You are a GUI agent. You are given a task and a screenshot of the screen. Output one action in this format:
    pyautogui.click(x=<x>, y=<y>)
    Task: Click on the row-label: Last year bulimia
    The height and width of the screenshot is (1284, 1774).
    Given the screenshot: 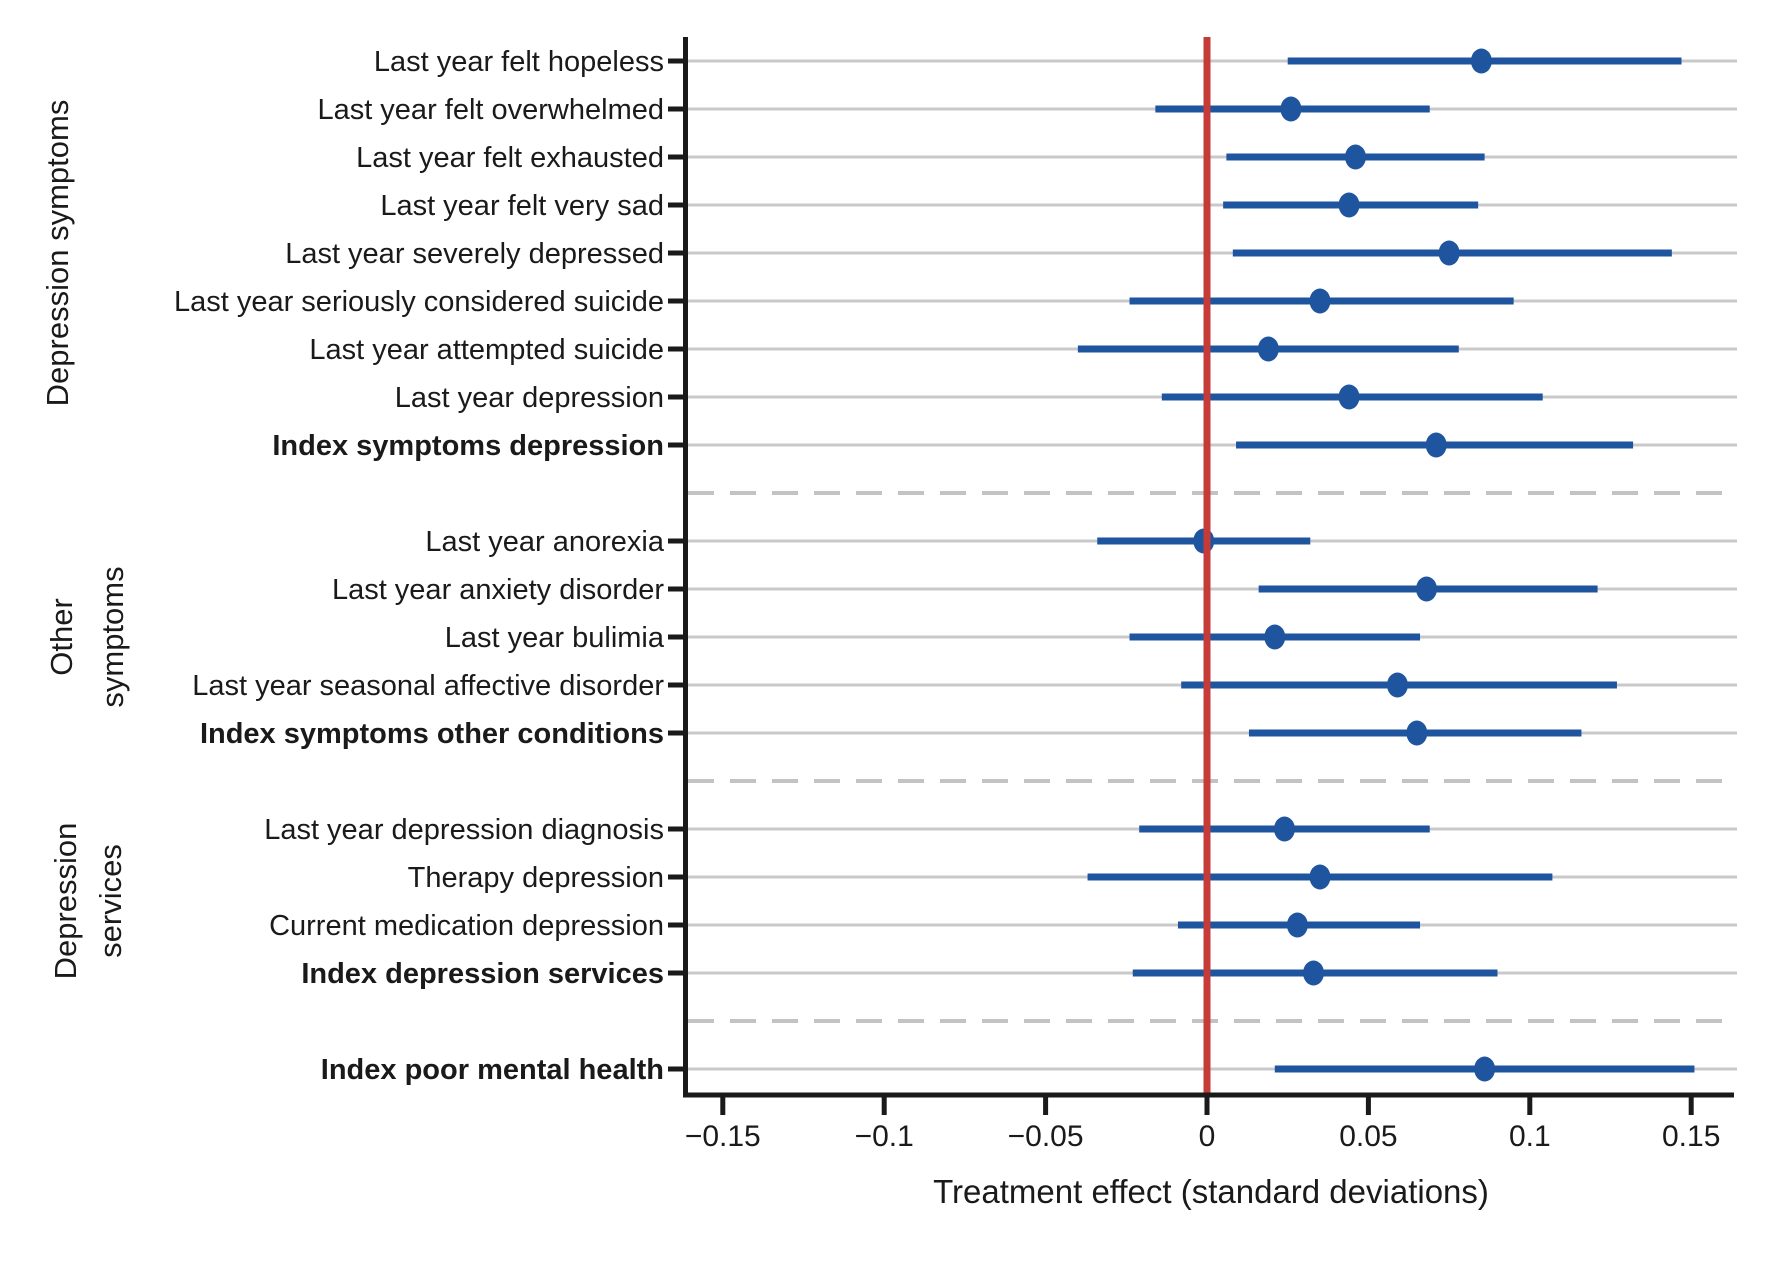 What is the action you would take?
    pyautogui.click(x=555, y=638)
    